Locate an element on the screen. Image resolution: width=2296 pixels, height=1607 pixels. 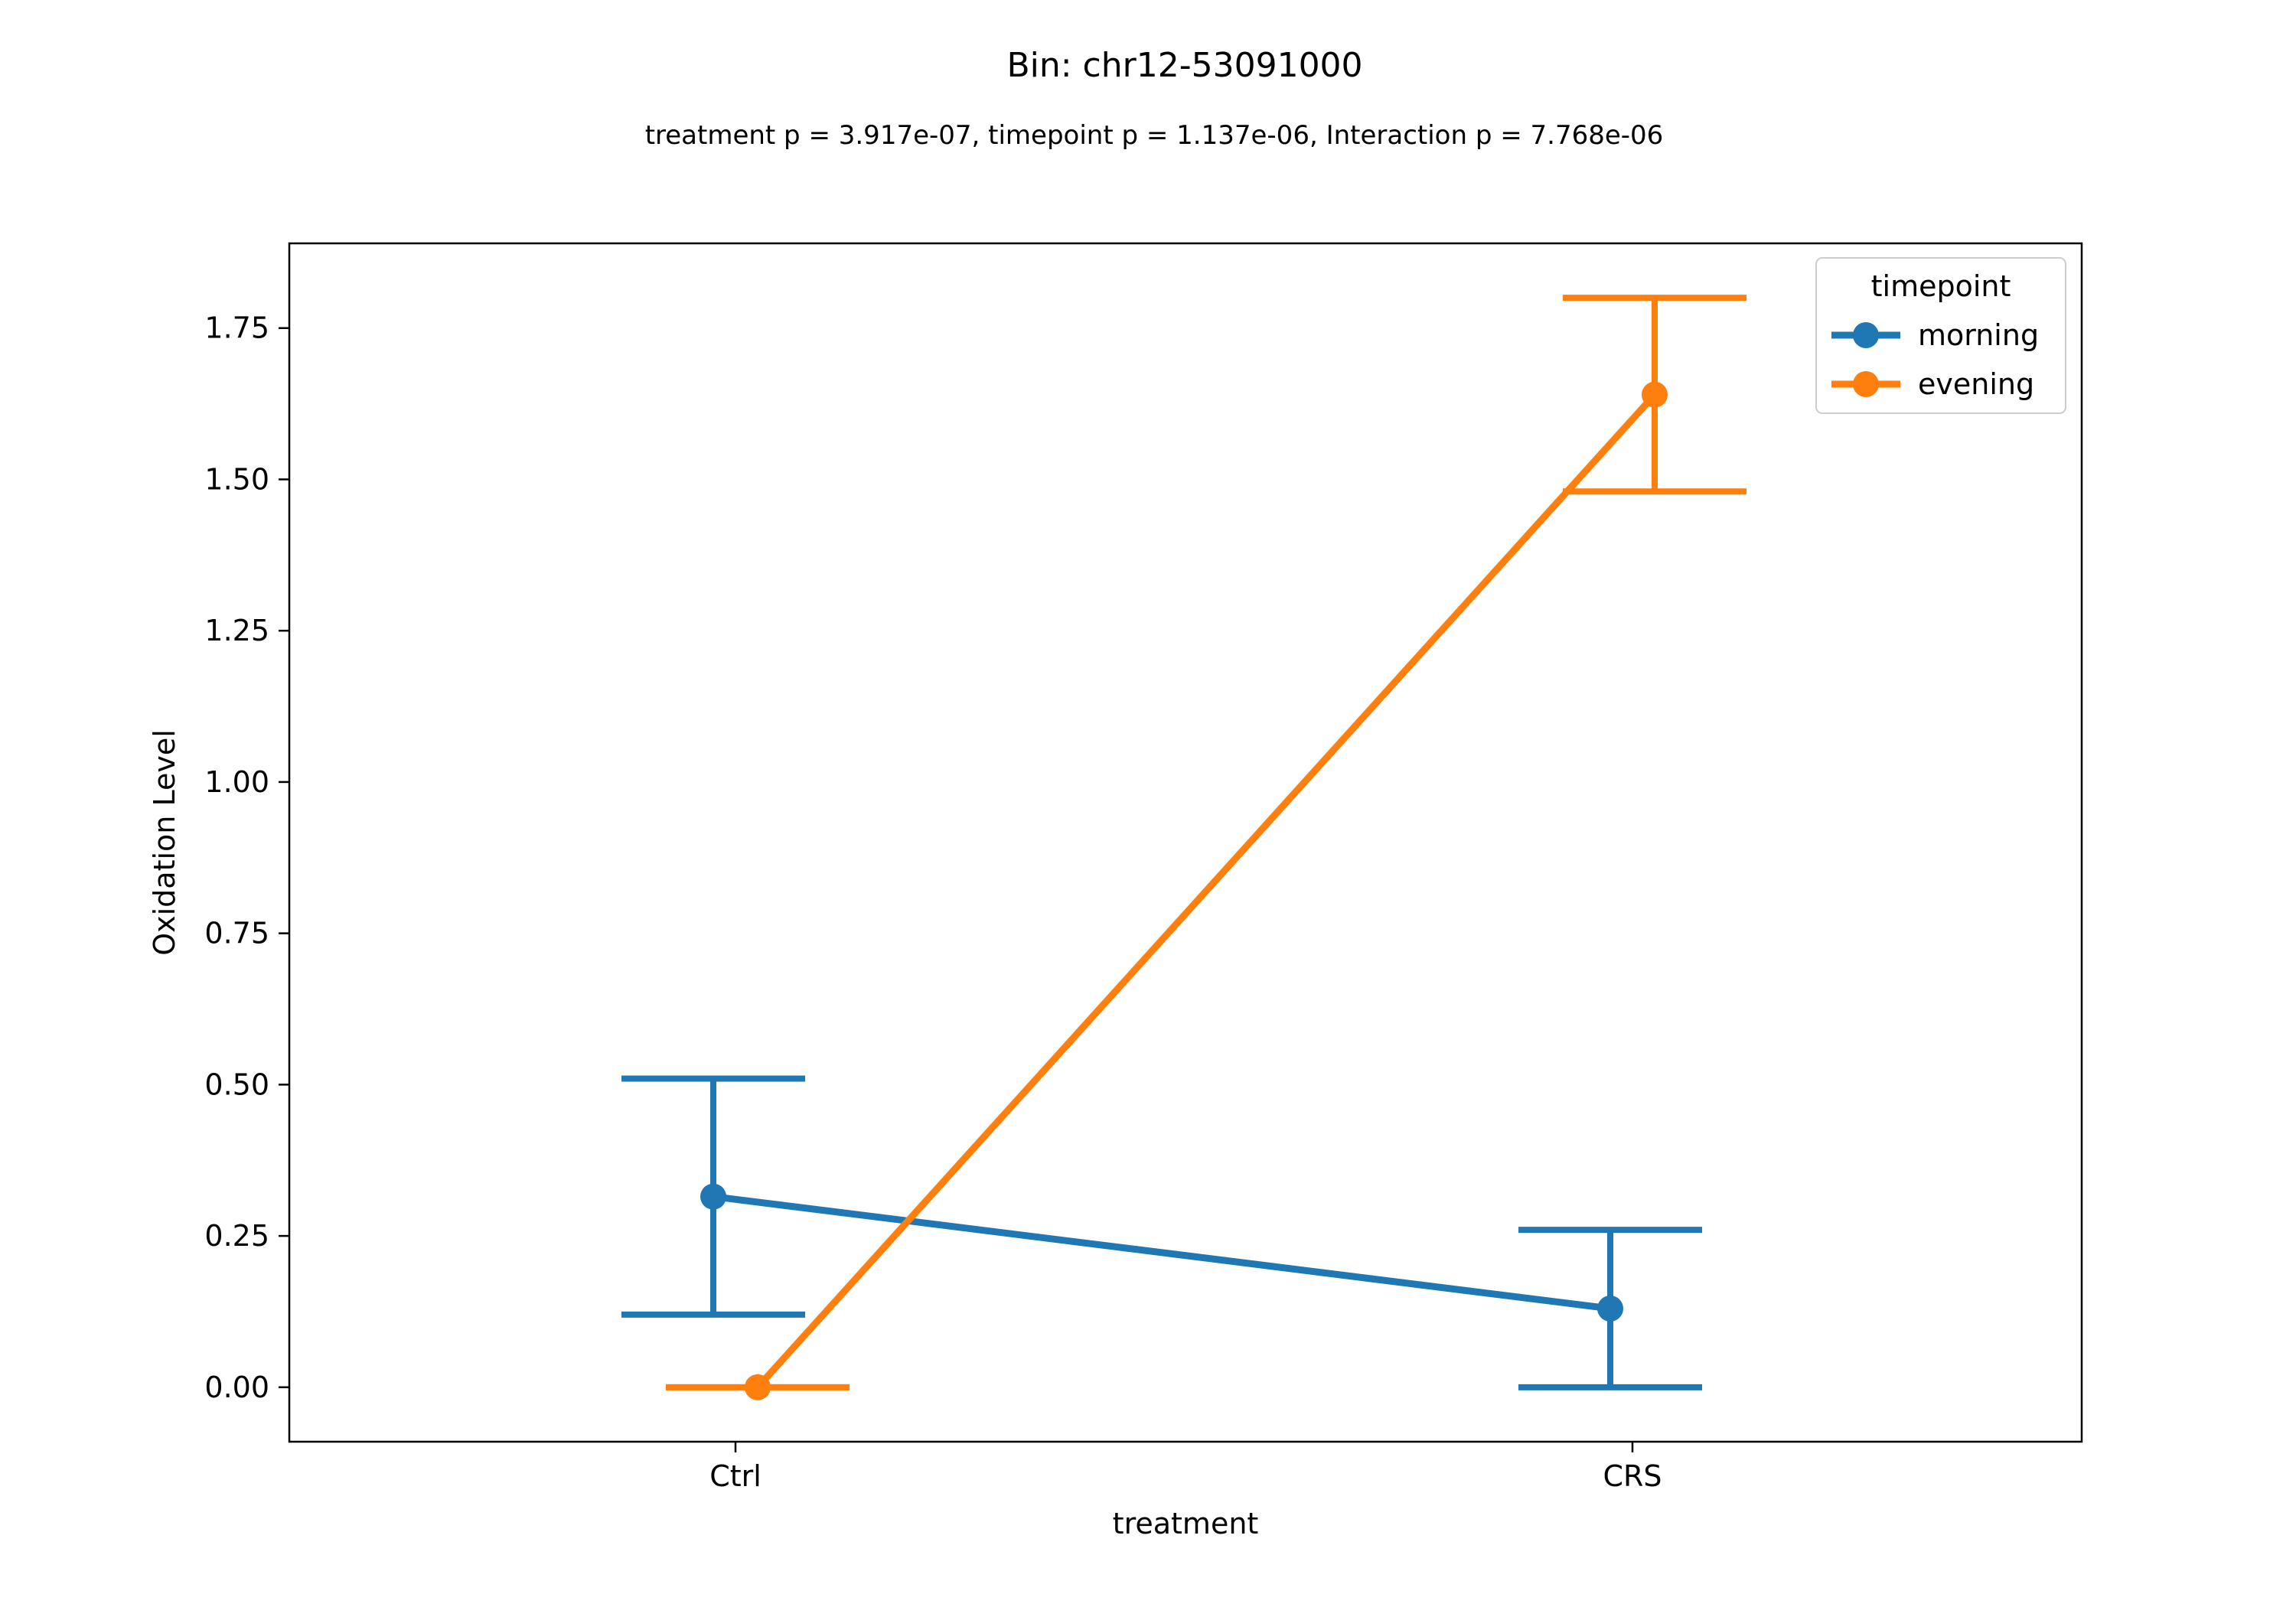
x-axis-ticks: Ctrl CRS is located at coordinates (1185, 1467).